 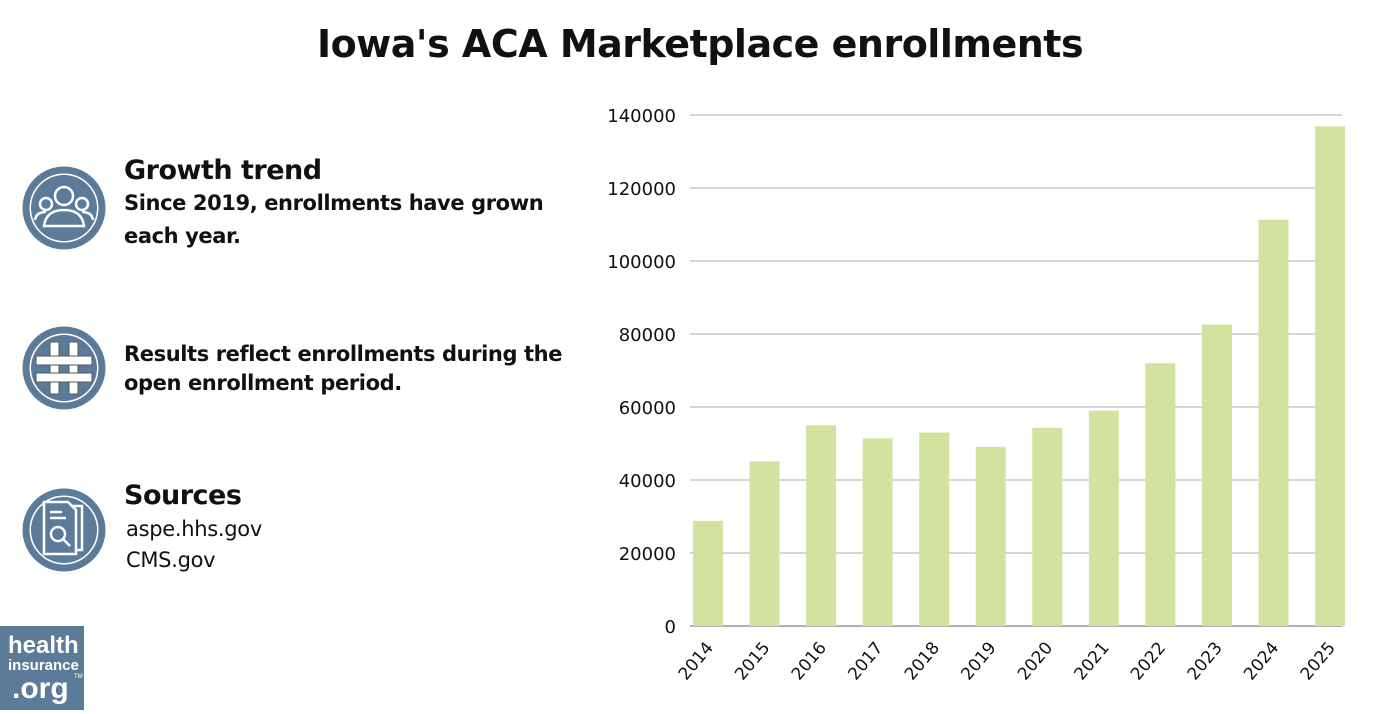 What do you see at coordinates (1092, 661) in the screenshot?
I see `x-tick-label: 2021` at bounding box center [1092, 661].